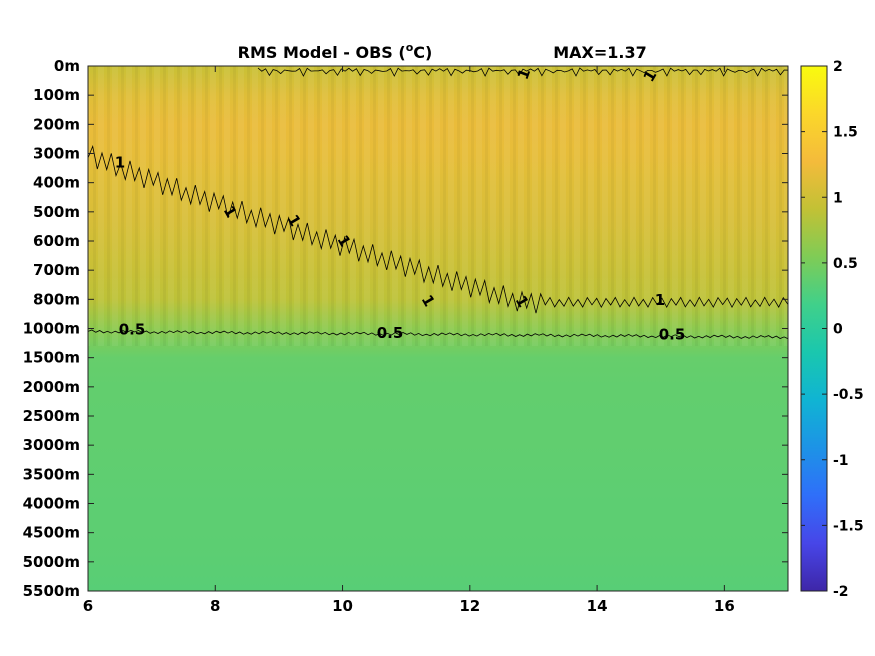 Image resolution: width=875 pixels, height=656 pixels. What do you see at coordinates (56, 241) in the screenshot?
I see `y-tick-label: 600m` at bounding box center [56, 241].